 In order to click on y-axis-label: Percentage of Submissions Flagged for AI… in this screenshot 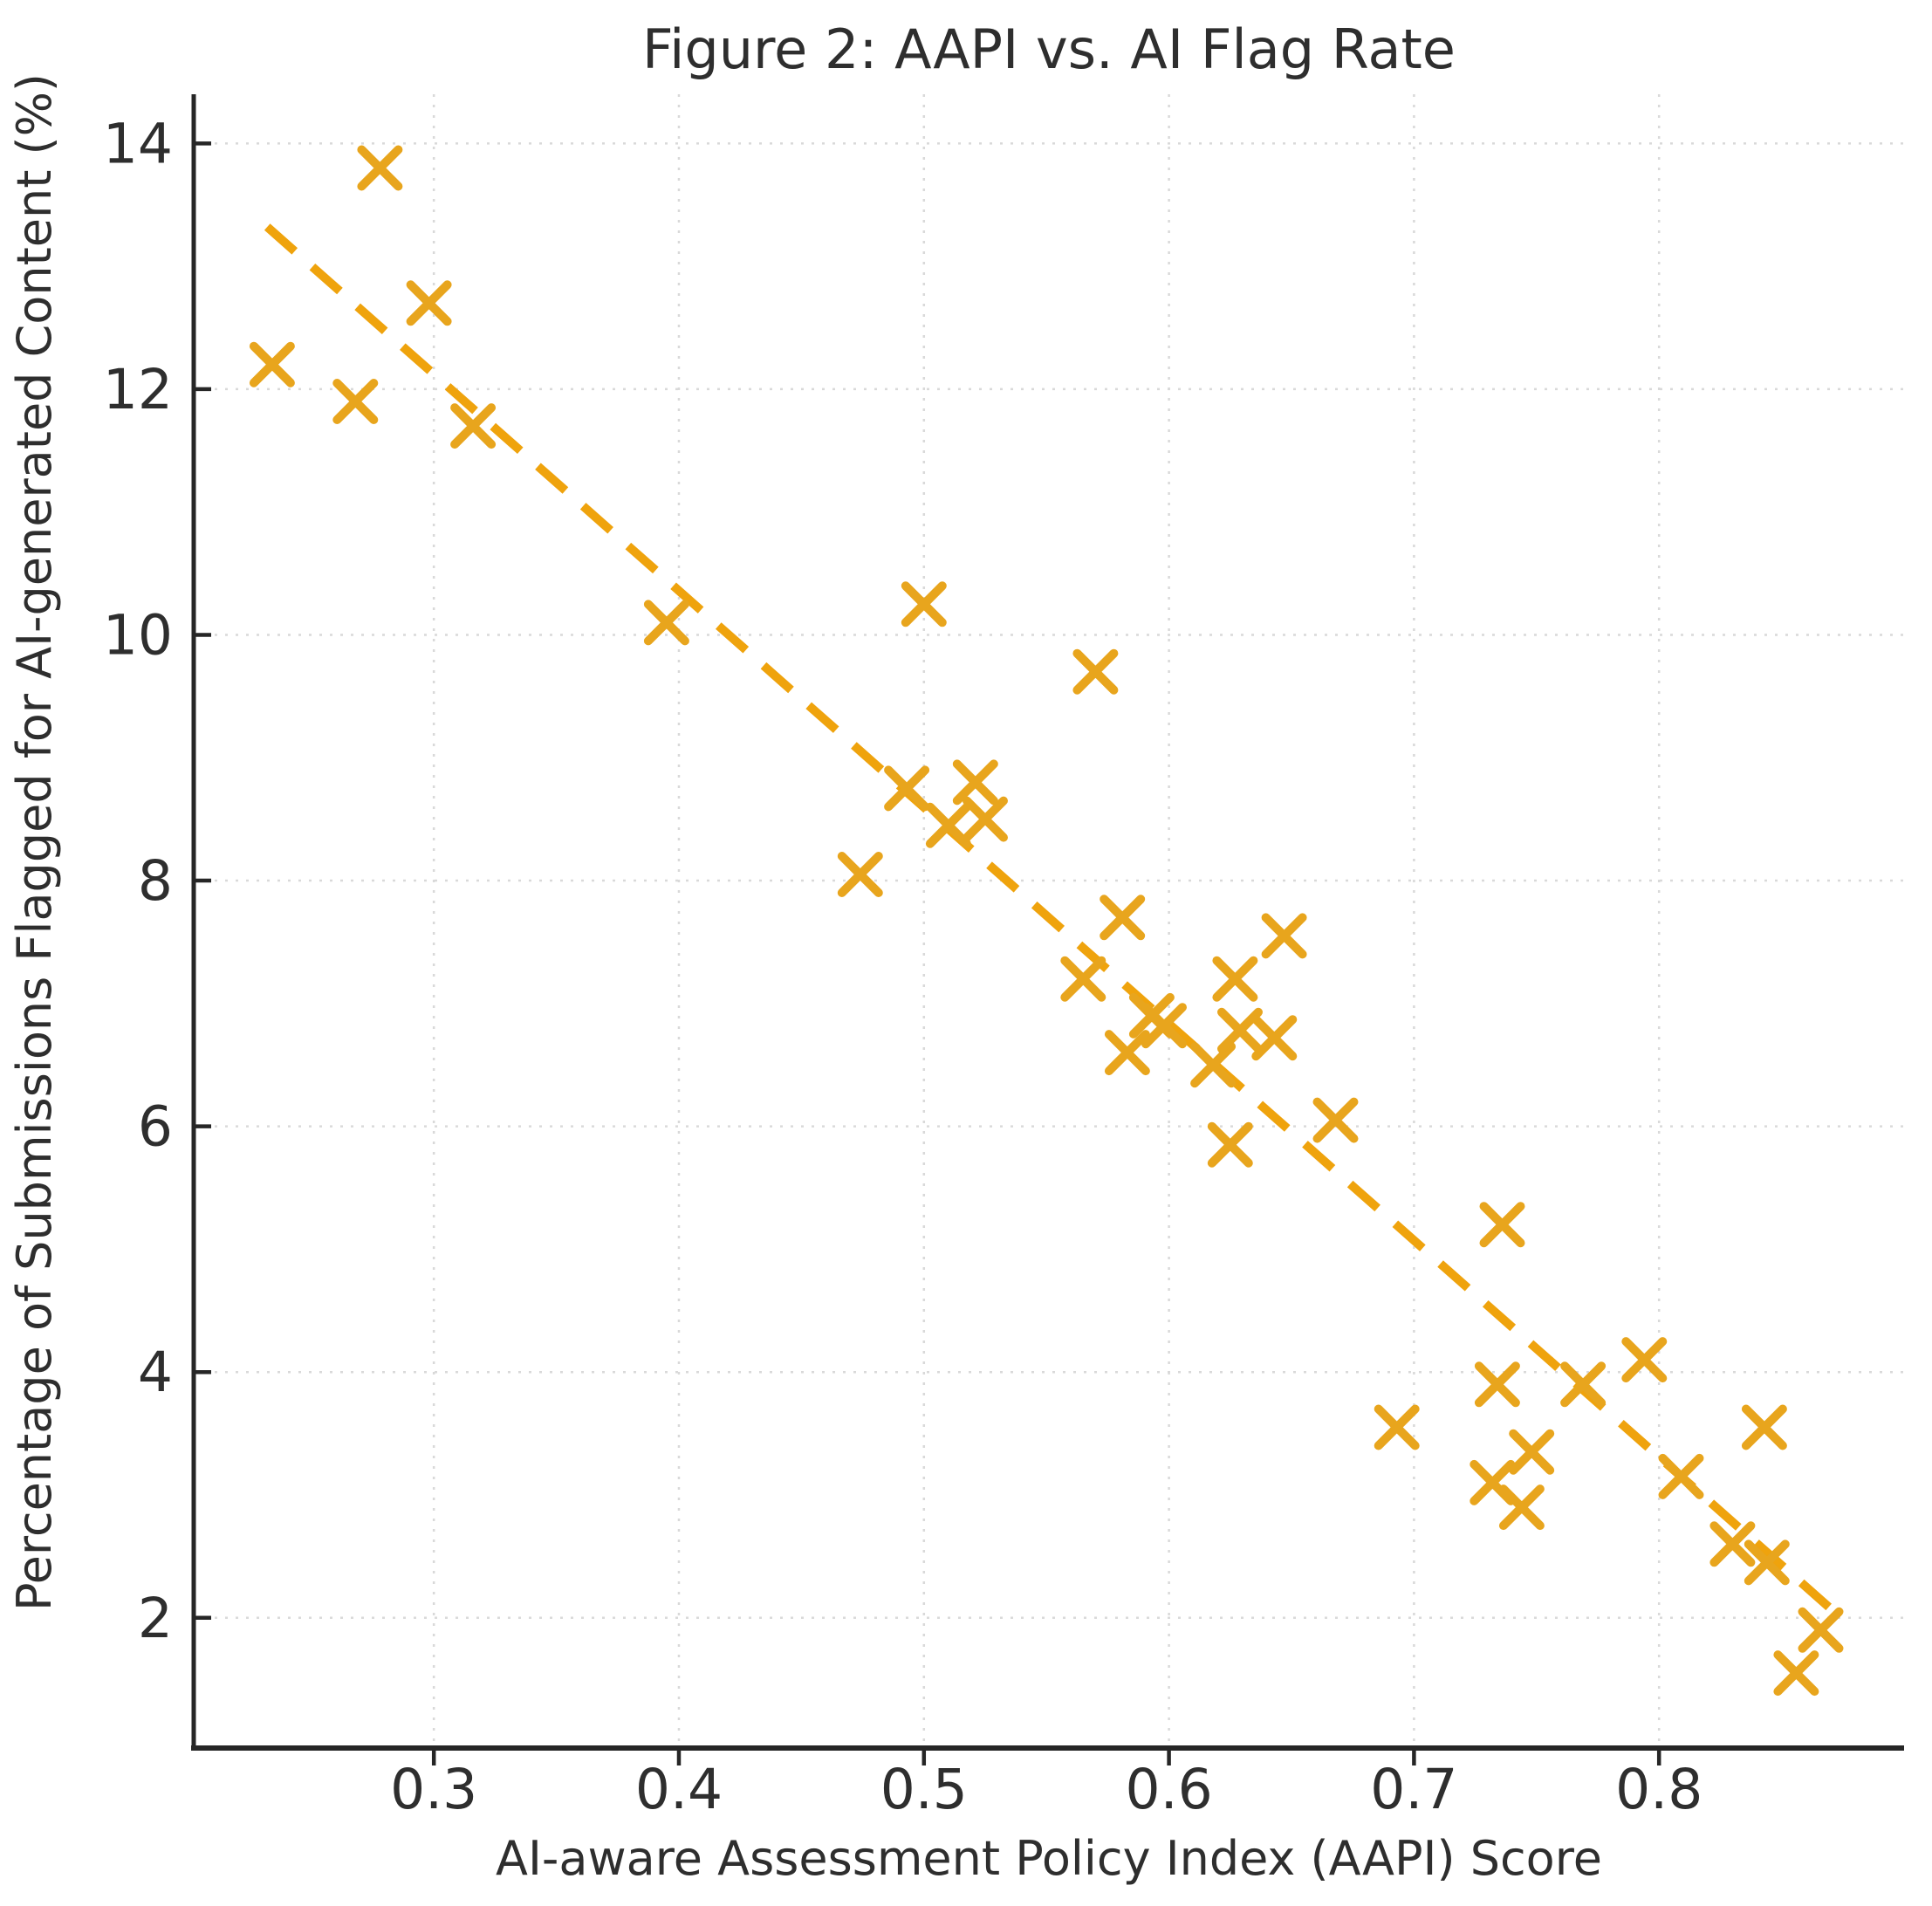, I will do `click(35, 842)`.